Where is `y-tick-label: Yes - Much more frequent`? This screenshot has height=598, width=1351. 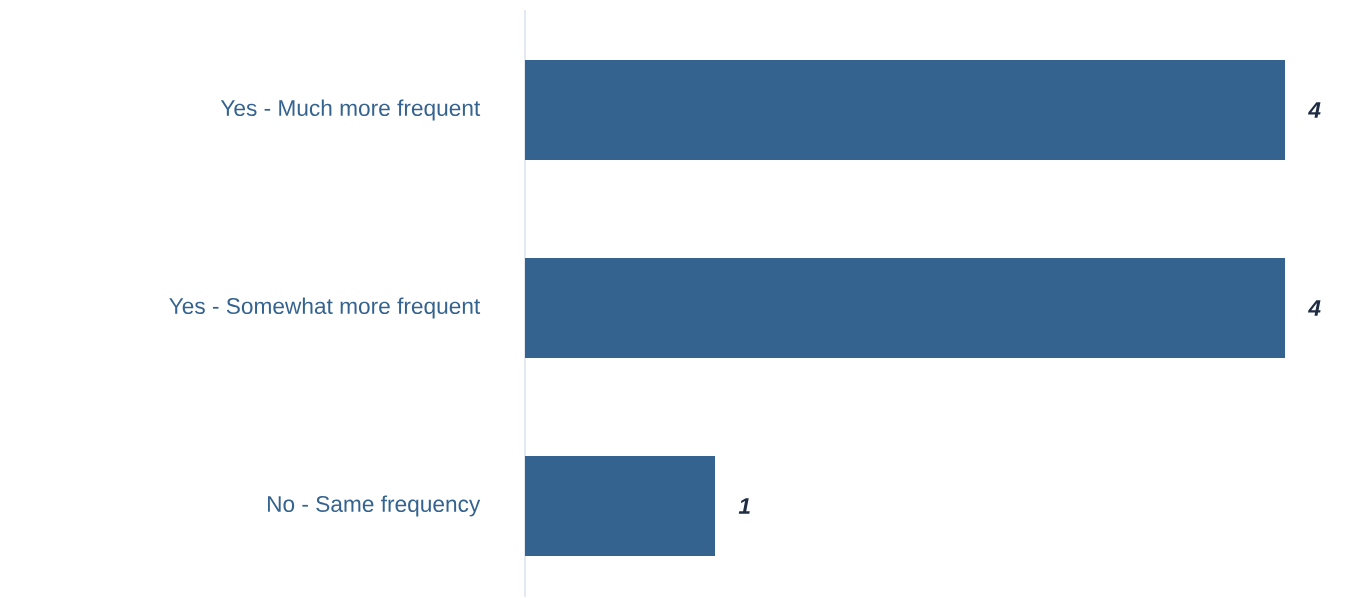
y-tick-label: Yes - Much more frequent is located at coordinates (350, 110).